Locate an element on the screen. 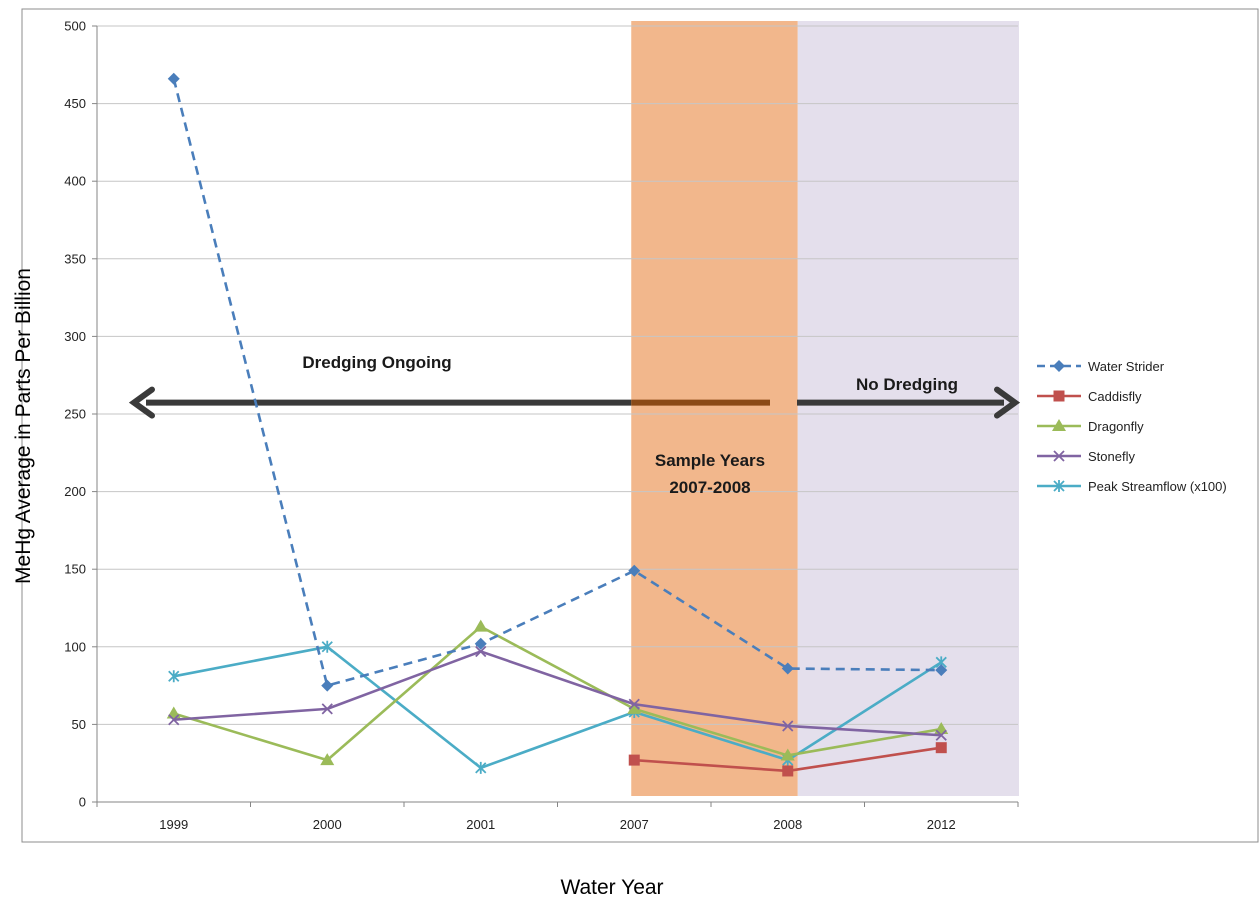  x-axis-title: Water Year is located at coordinates (611, 887).